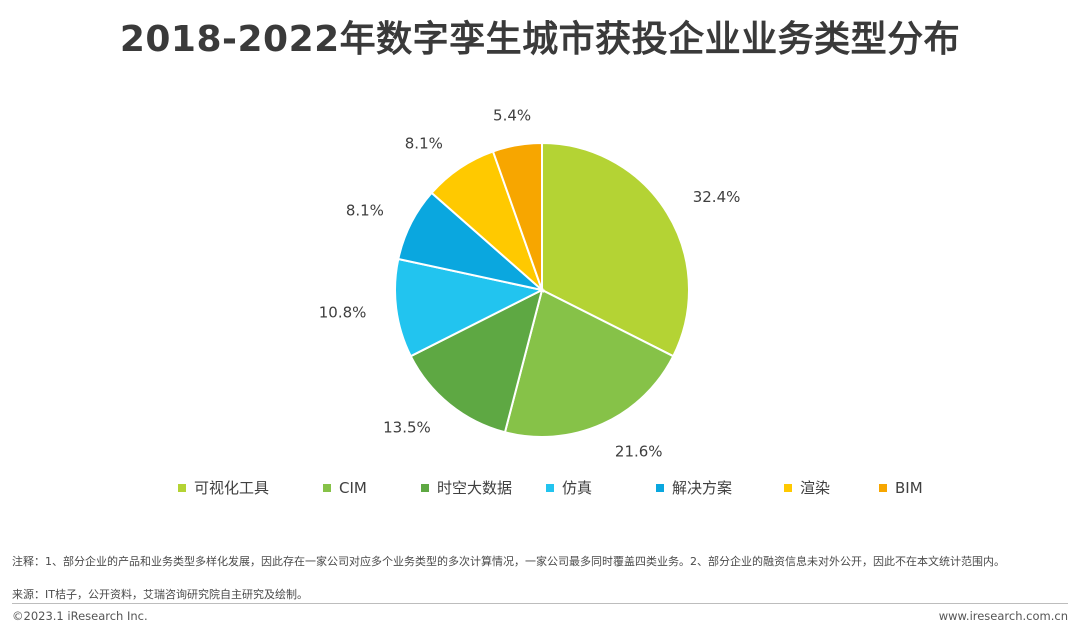 The image size is (1080, 640). What do you see at coordinates (1003, 616) in the screenshot?
I see `website-link: www.iresearch.com.cn` at bounding box center [1003, 616].